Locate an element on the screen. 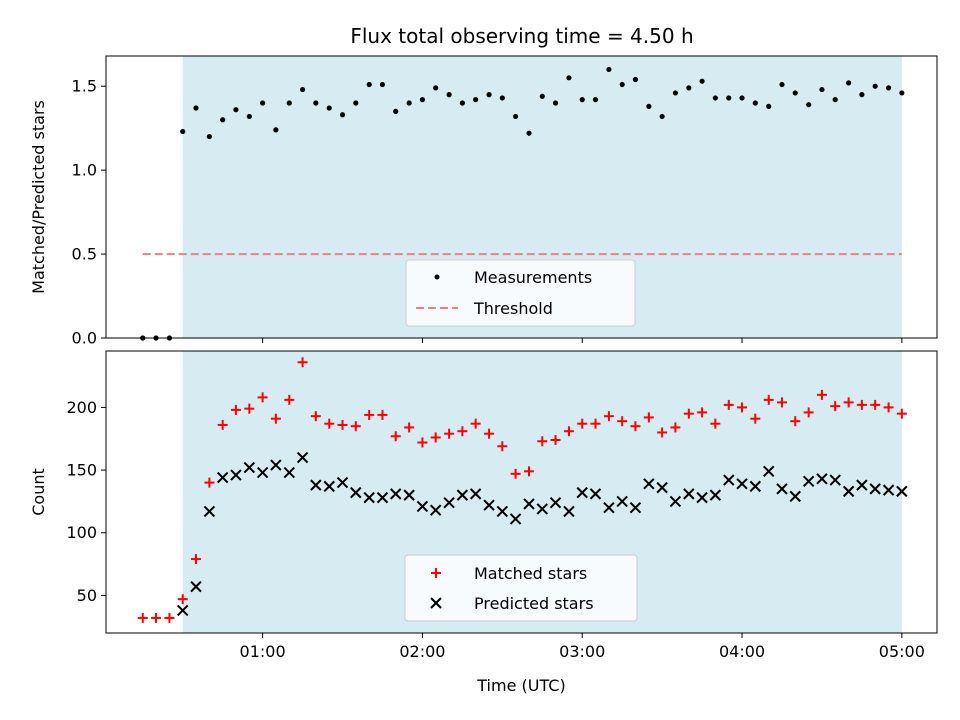 The width and height of the screenshot is (960, 720). legend-measurements-marker is located at coordinates (437, 277).